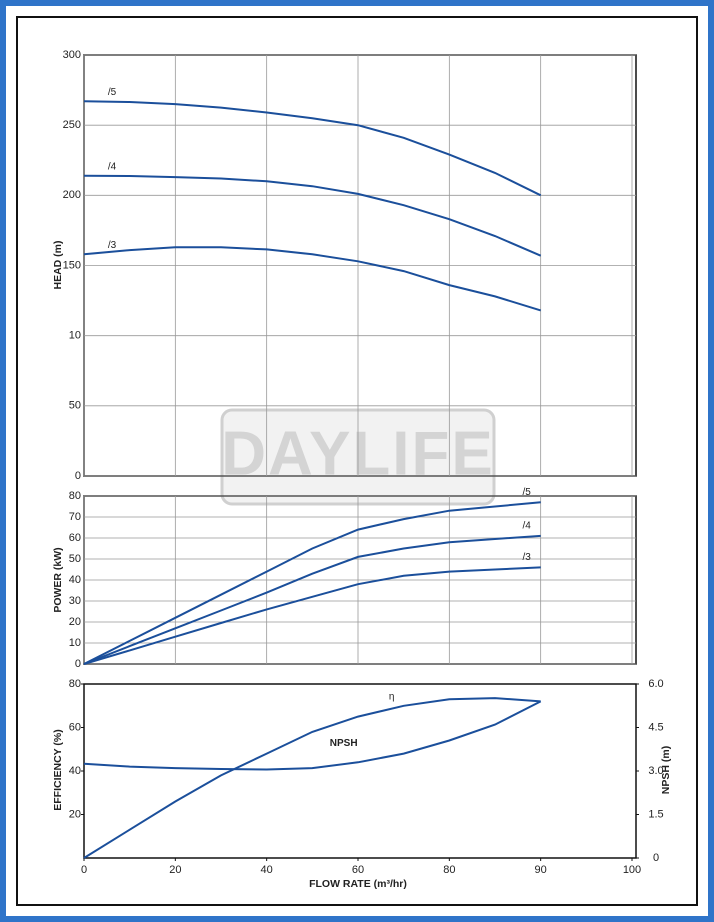 Image resolution: width=714 pixels, height=922 pixels. What do you see at coordinates (358, 870) in the screenshot?
I see `x-tick-label: 60` at bounding box center [358, 870].